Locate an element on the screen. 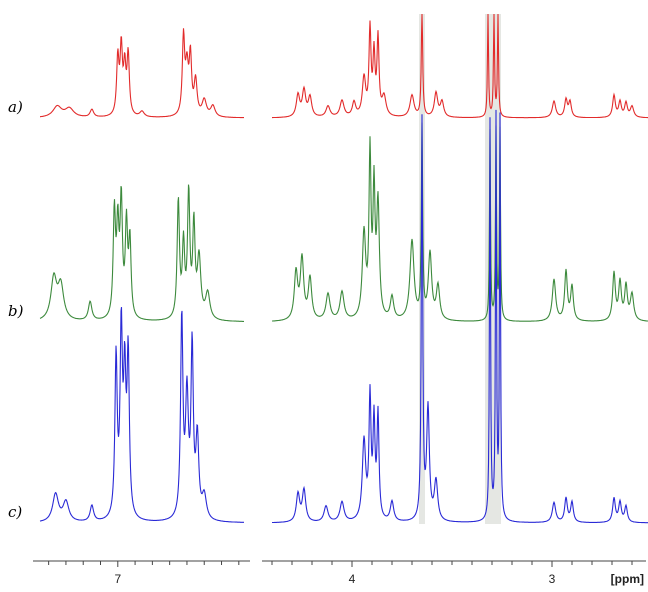 Image resolution: width=648 pixels, height=592 pixels. trace-label: a) is located at coordinates (15, 107).